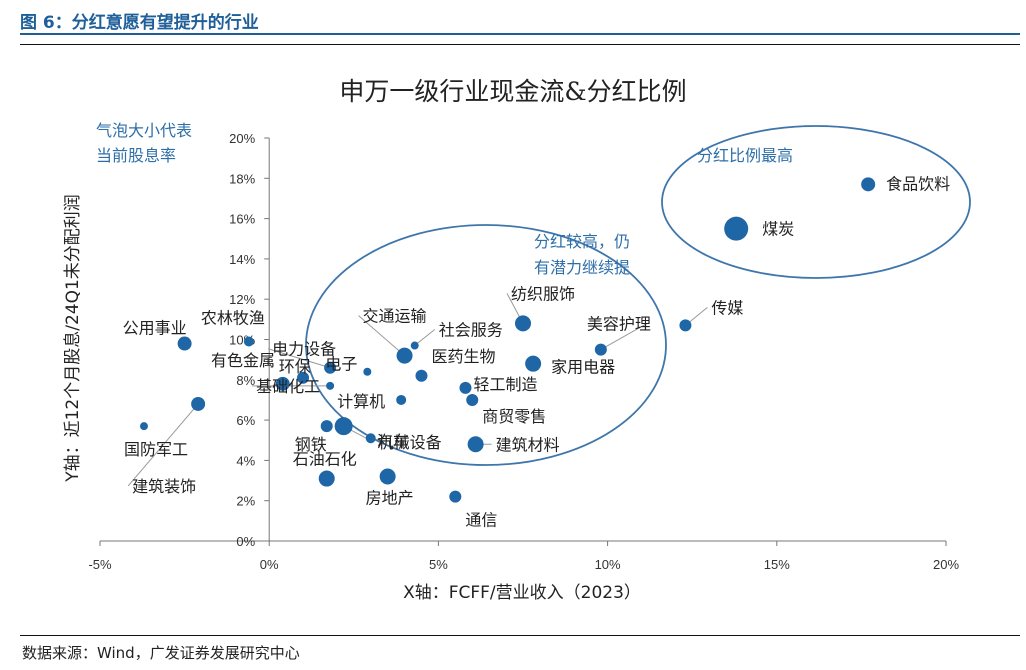 This screenshot has width=1026, height=670. Describe the element at coordinates (295, 366) in the screenshot. I see `data-label: 环保` at that location.